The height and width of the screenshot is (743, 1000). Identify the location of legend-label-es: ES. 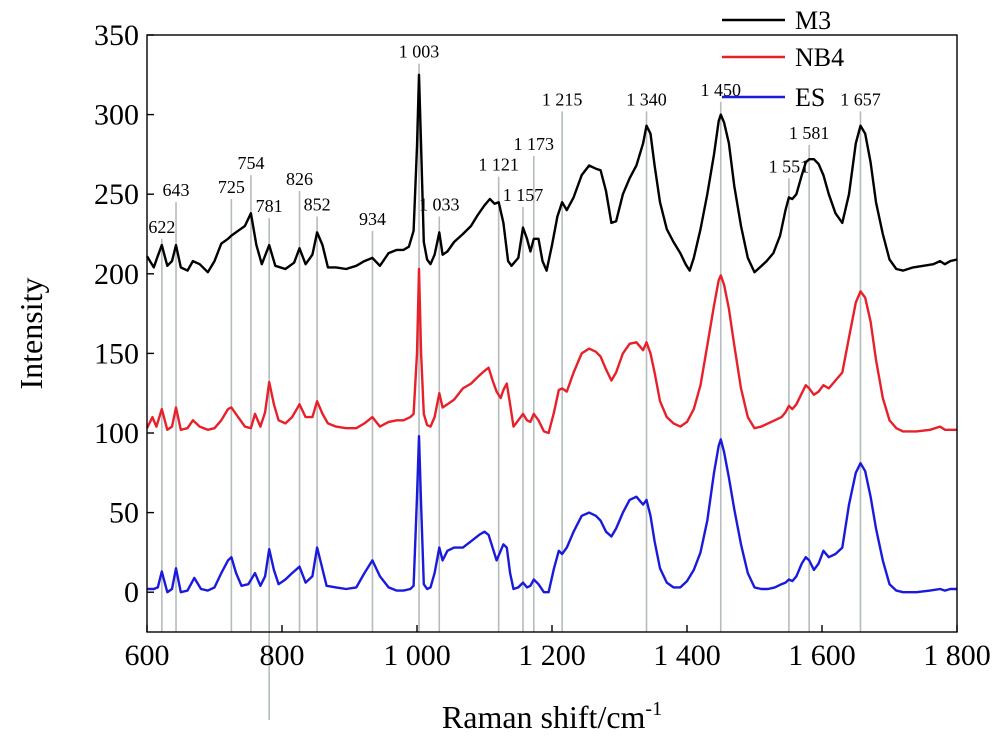
(810, 97).